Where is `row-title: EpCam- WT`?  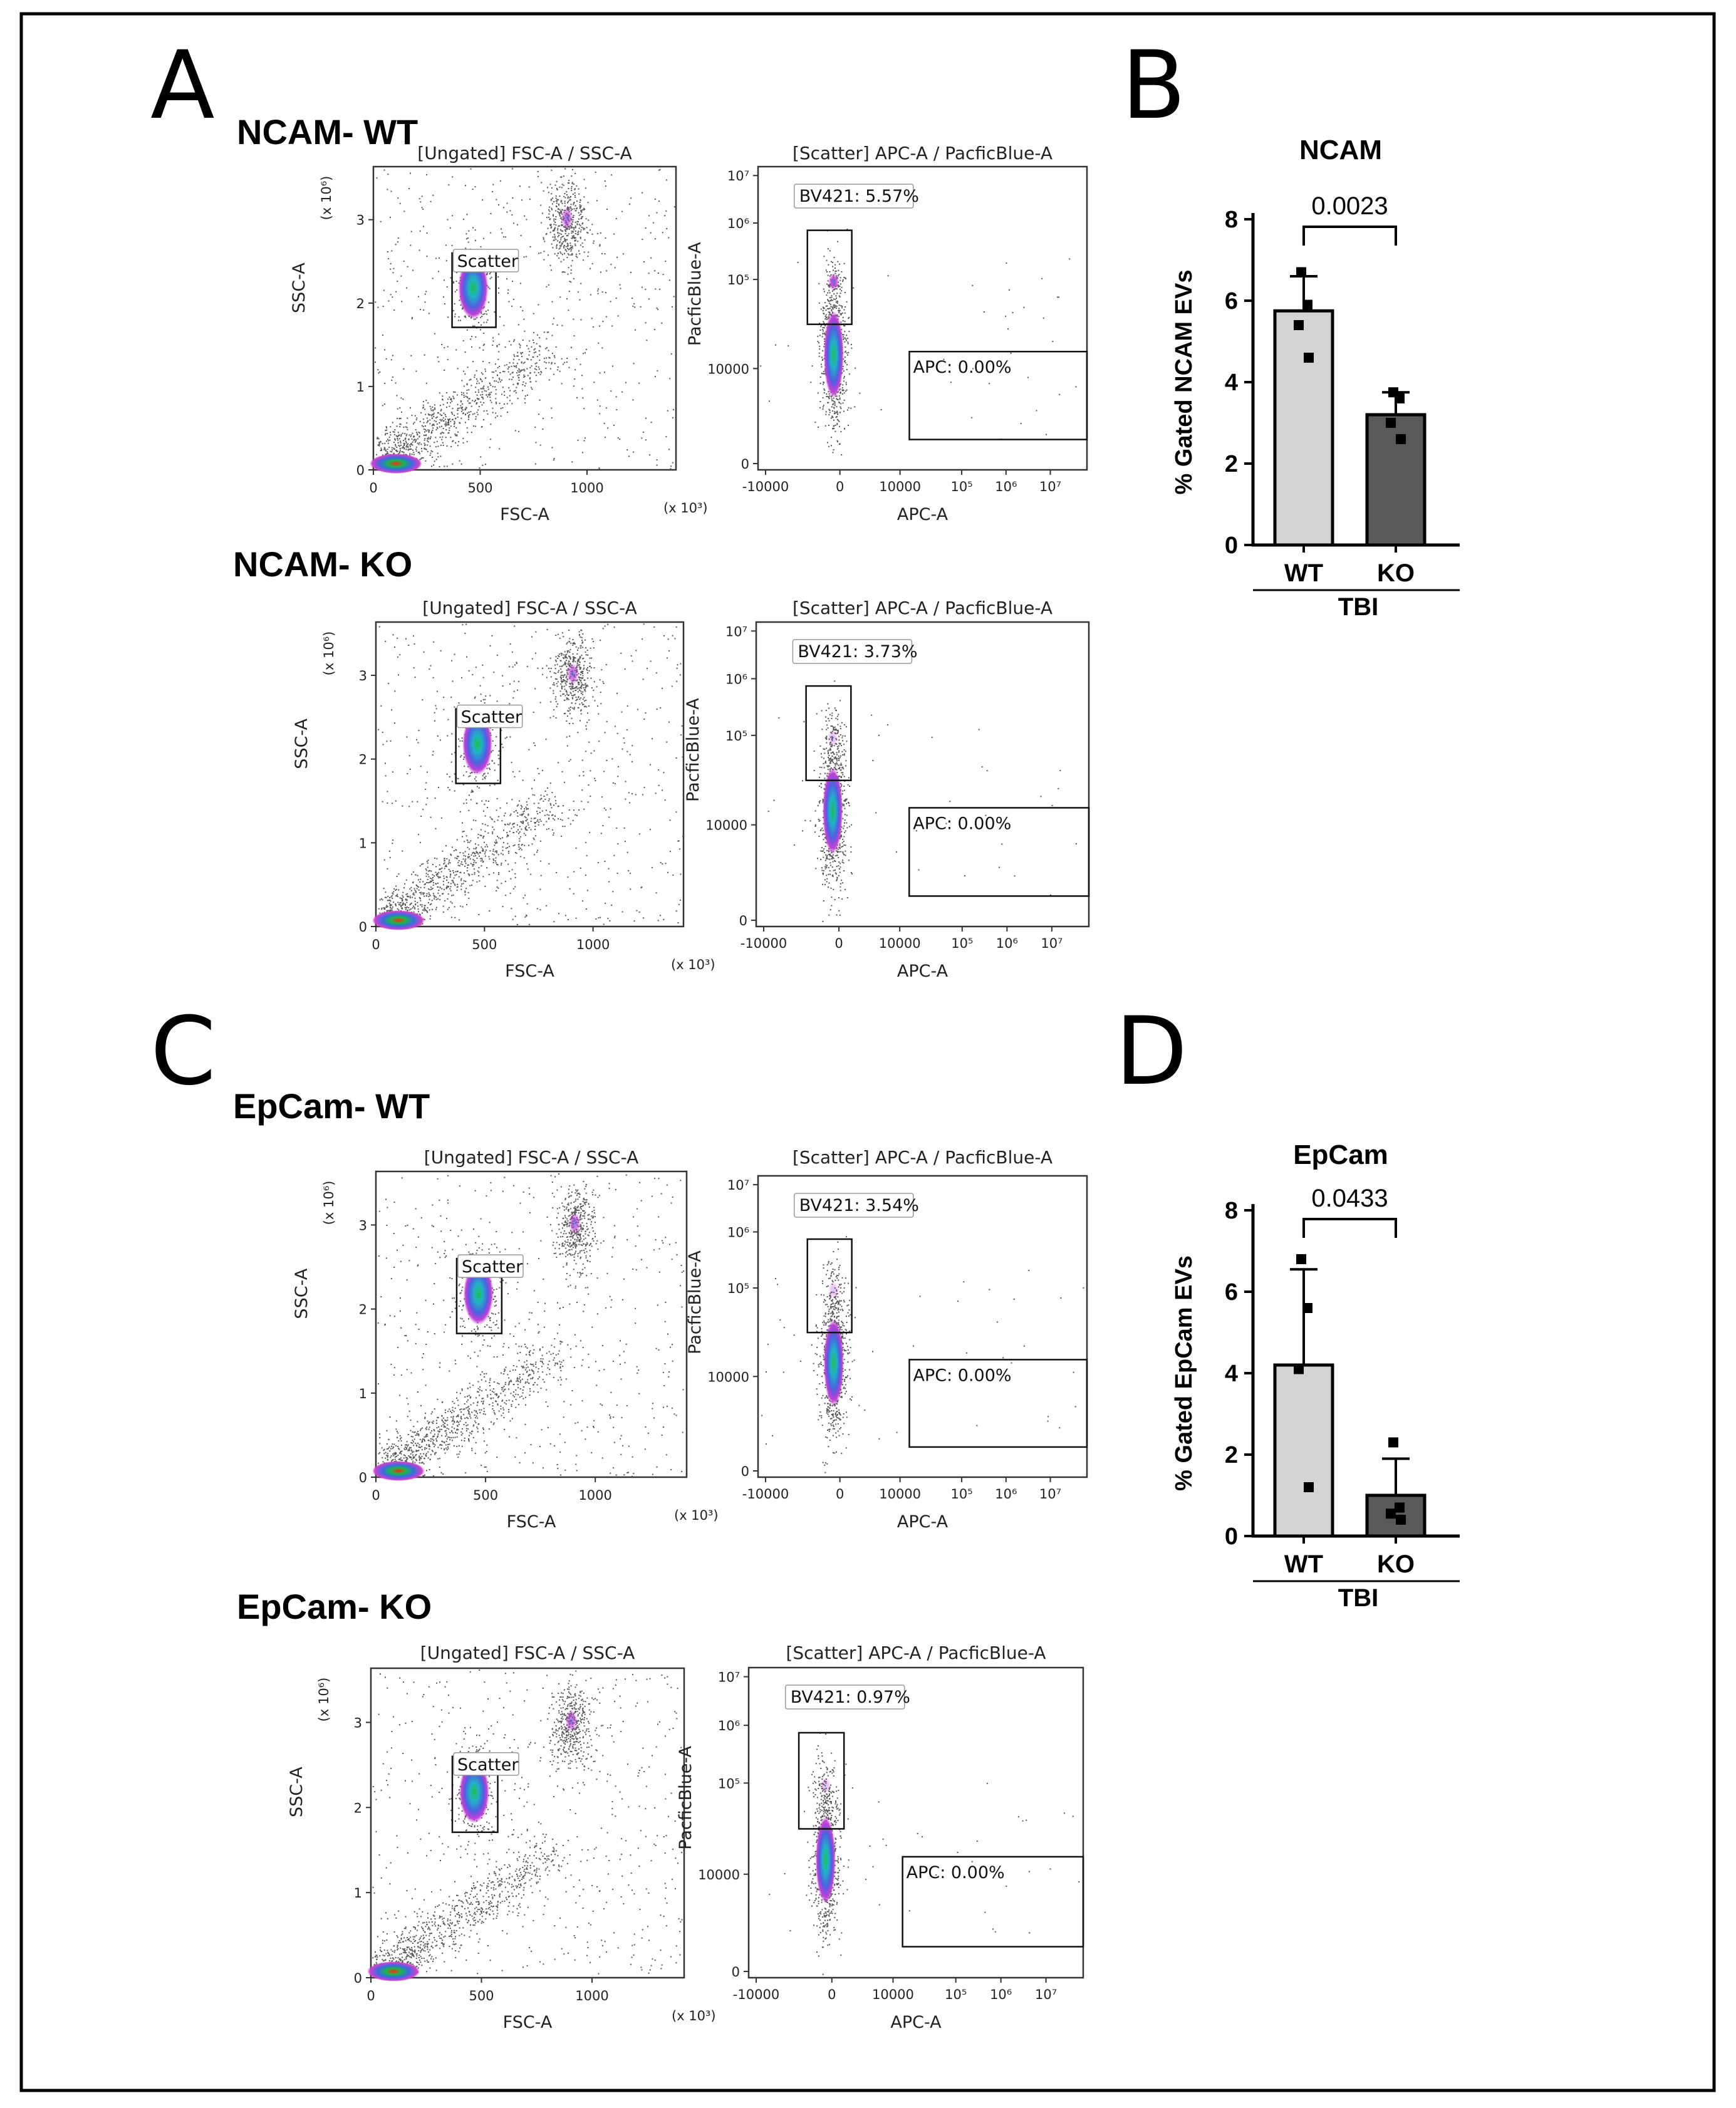
row-title: EpCam- WT is located at coordinates (331, 1106).